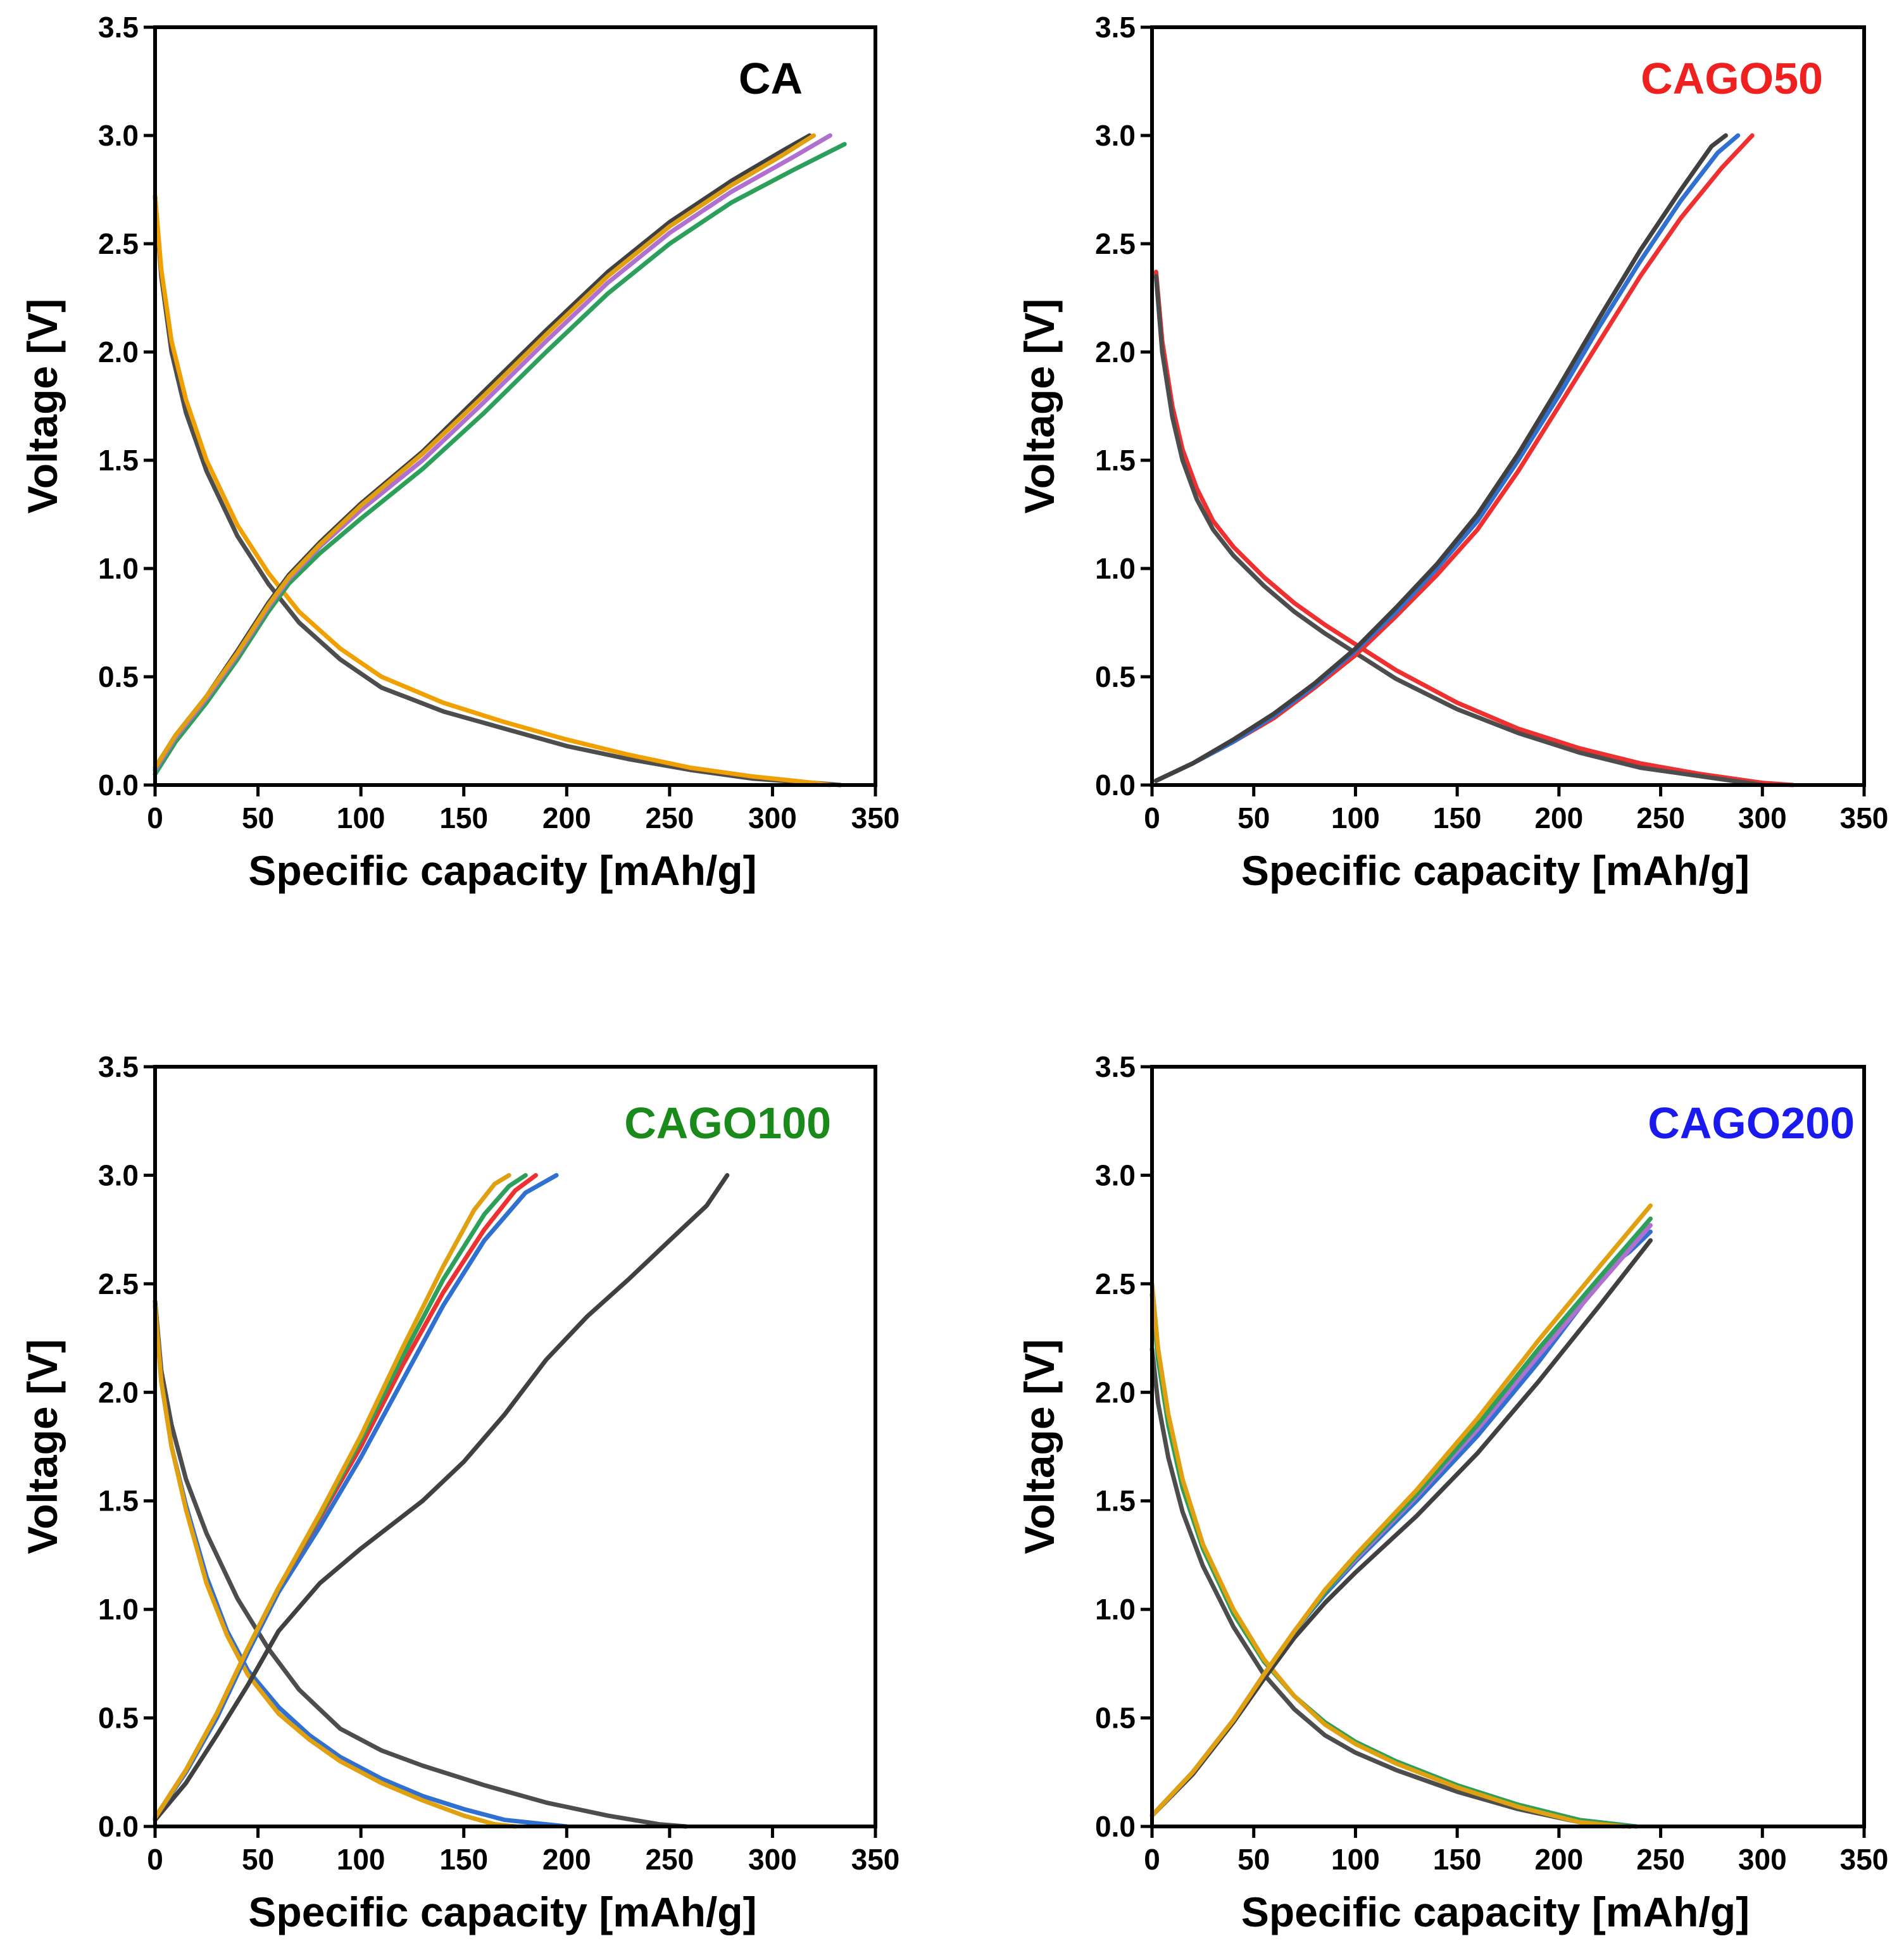 The width and height of the screenshot is (1904, 1948). I want to click on panel-title: CAGO100, so click(727, 1123).